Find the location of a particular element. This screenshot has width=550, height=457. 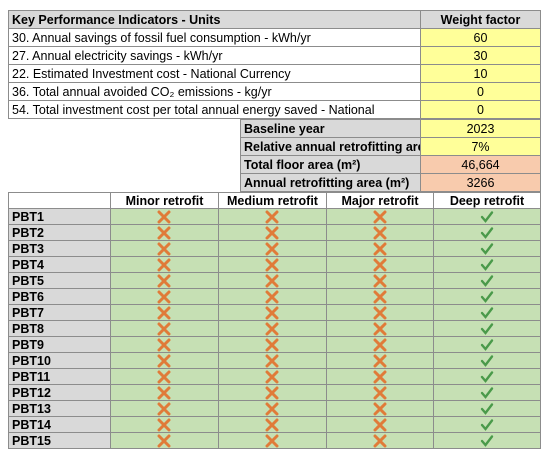

retrofit-header: Medium retrofit is located at coordinates (272, 200).